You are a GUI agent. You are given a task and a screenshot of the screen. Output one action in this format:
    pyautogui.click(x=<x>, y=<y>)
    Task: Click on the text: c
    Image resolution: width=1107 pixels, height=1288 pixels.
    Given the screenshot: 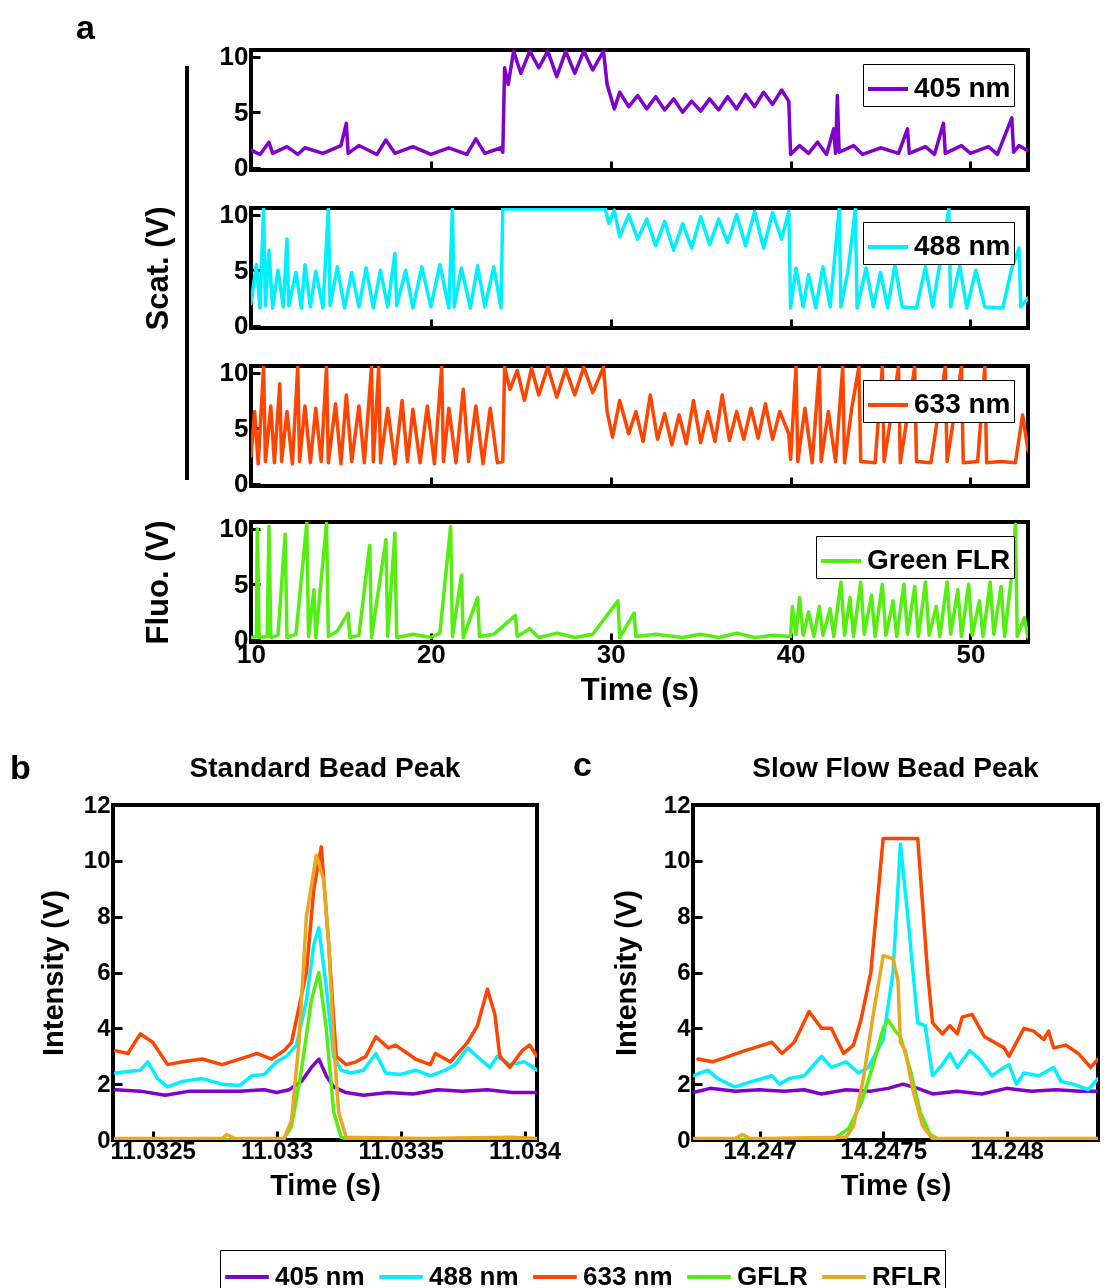 What is the action you would take?
    pyautogui.click(x=582, y=764)
    